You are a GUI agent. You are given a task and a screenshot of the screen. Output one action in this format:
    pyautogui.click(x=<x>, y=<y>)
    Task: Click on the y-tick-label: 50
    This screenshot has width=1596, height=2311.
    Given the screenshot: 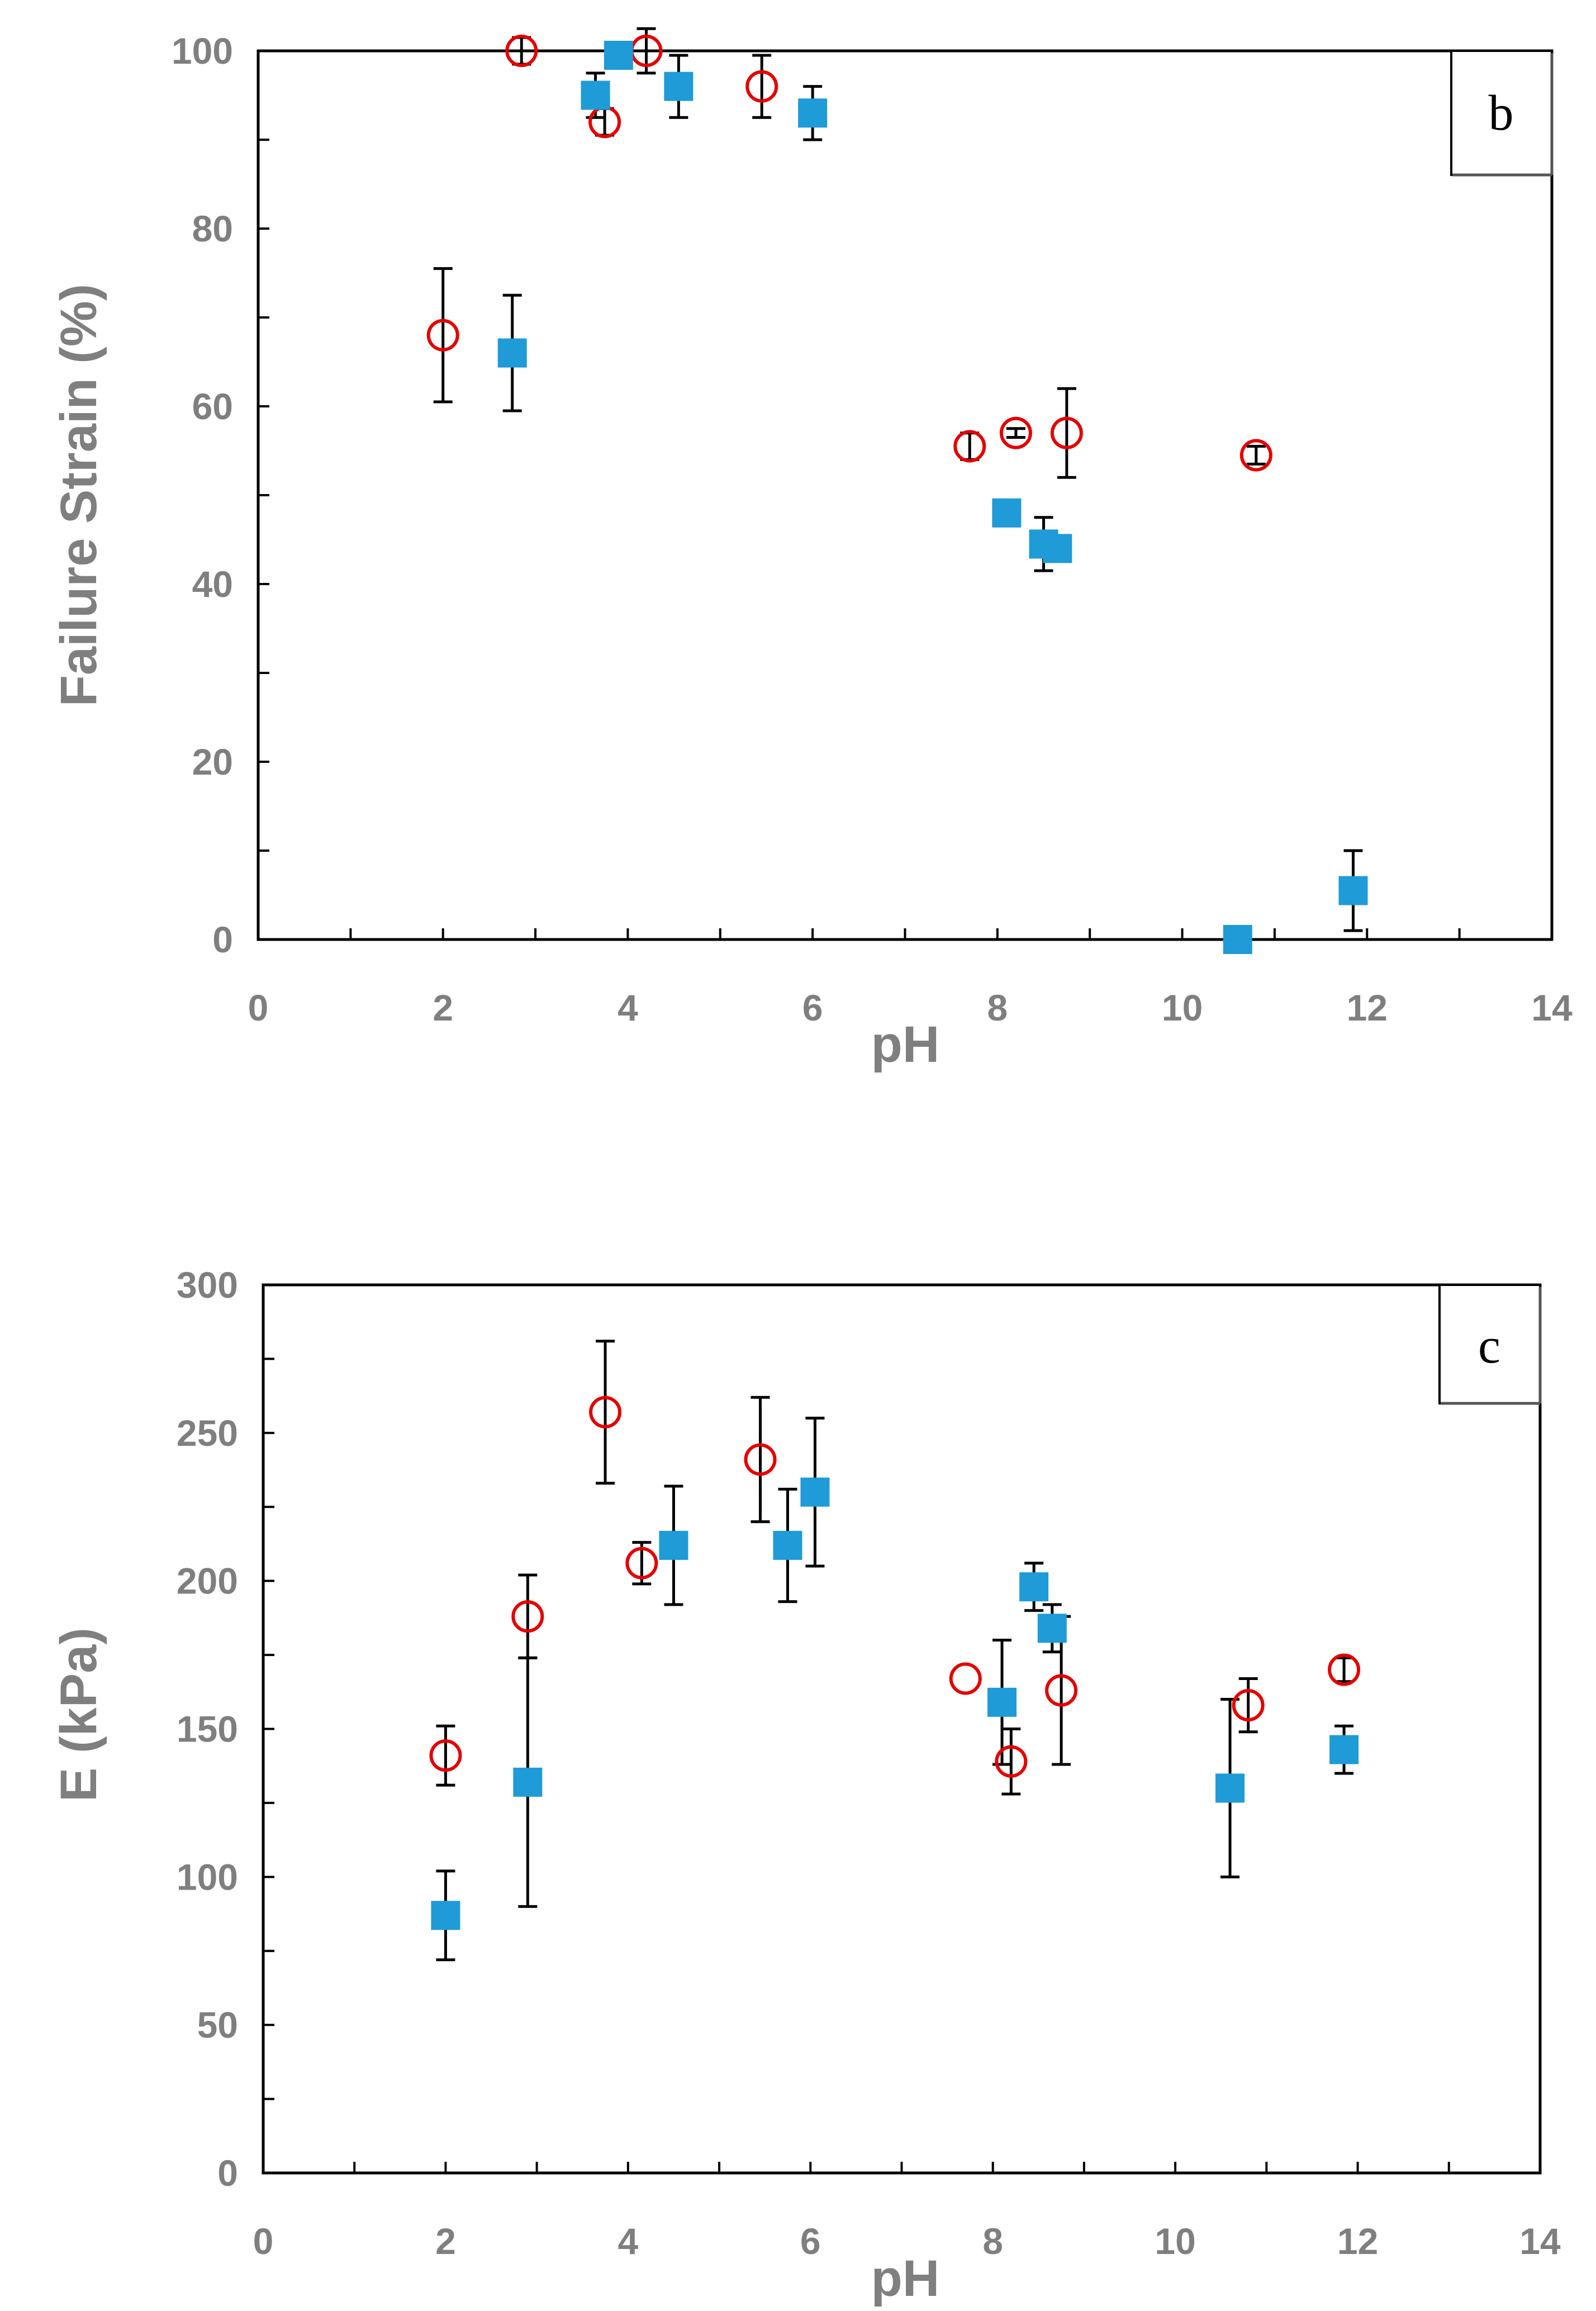 What is the action you would take?
    pyautogui.click(x=217, y=2025)
    